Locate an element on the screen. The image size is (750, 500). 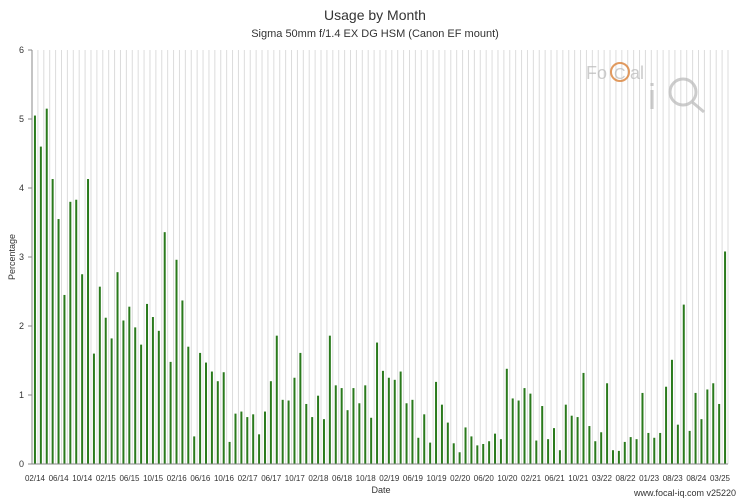
x-tick-label: 10/18 is located at coordinates (366, 478).